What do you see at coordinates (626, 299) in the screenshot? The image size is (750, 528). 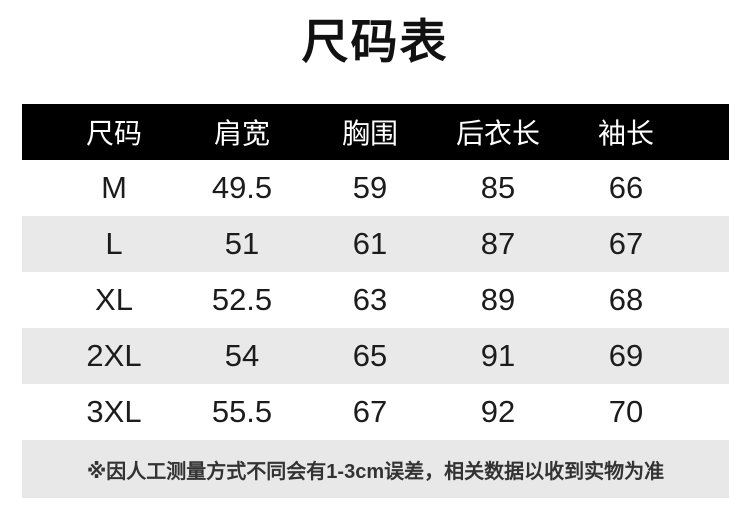 I see `cell-sleeve-length: 68` at bounding box center [626, 299].